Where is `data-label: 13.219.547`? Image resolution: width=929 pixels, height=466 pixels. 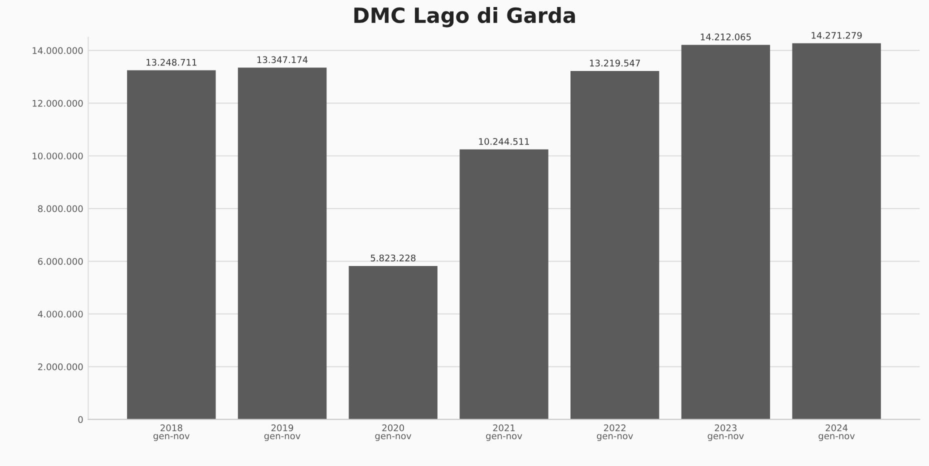
data-label: 13.219.547 is located at coordinates (615, 63).